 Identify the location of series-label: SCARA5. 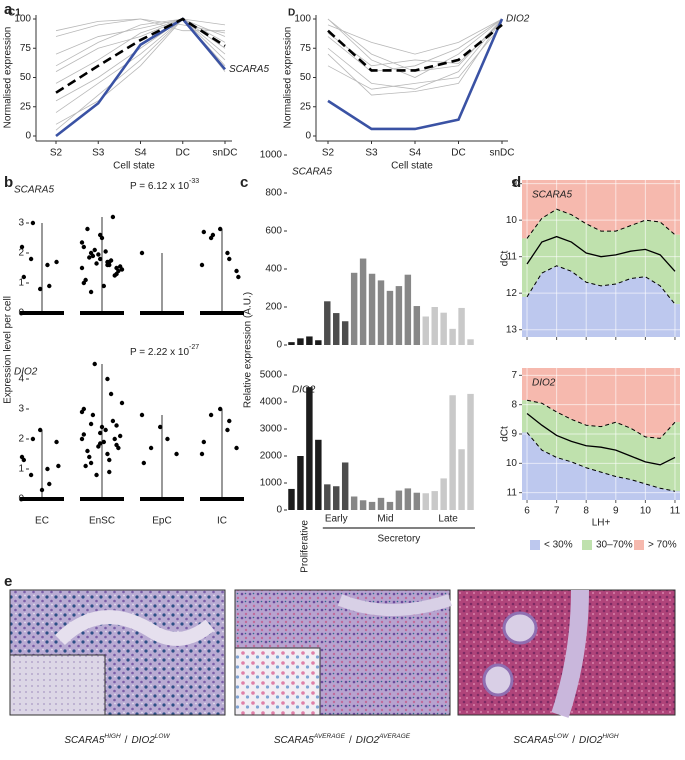
(249, 69).